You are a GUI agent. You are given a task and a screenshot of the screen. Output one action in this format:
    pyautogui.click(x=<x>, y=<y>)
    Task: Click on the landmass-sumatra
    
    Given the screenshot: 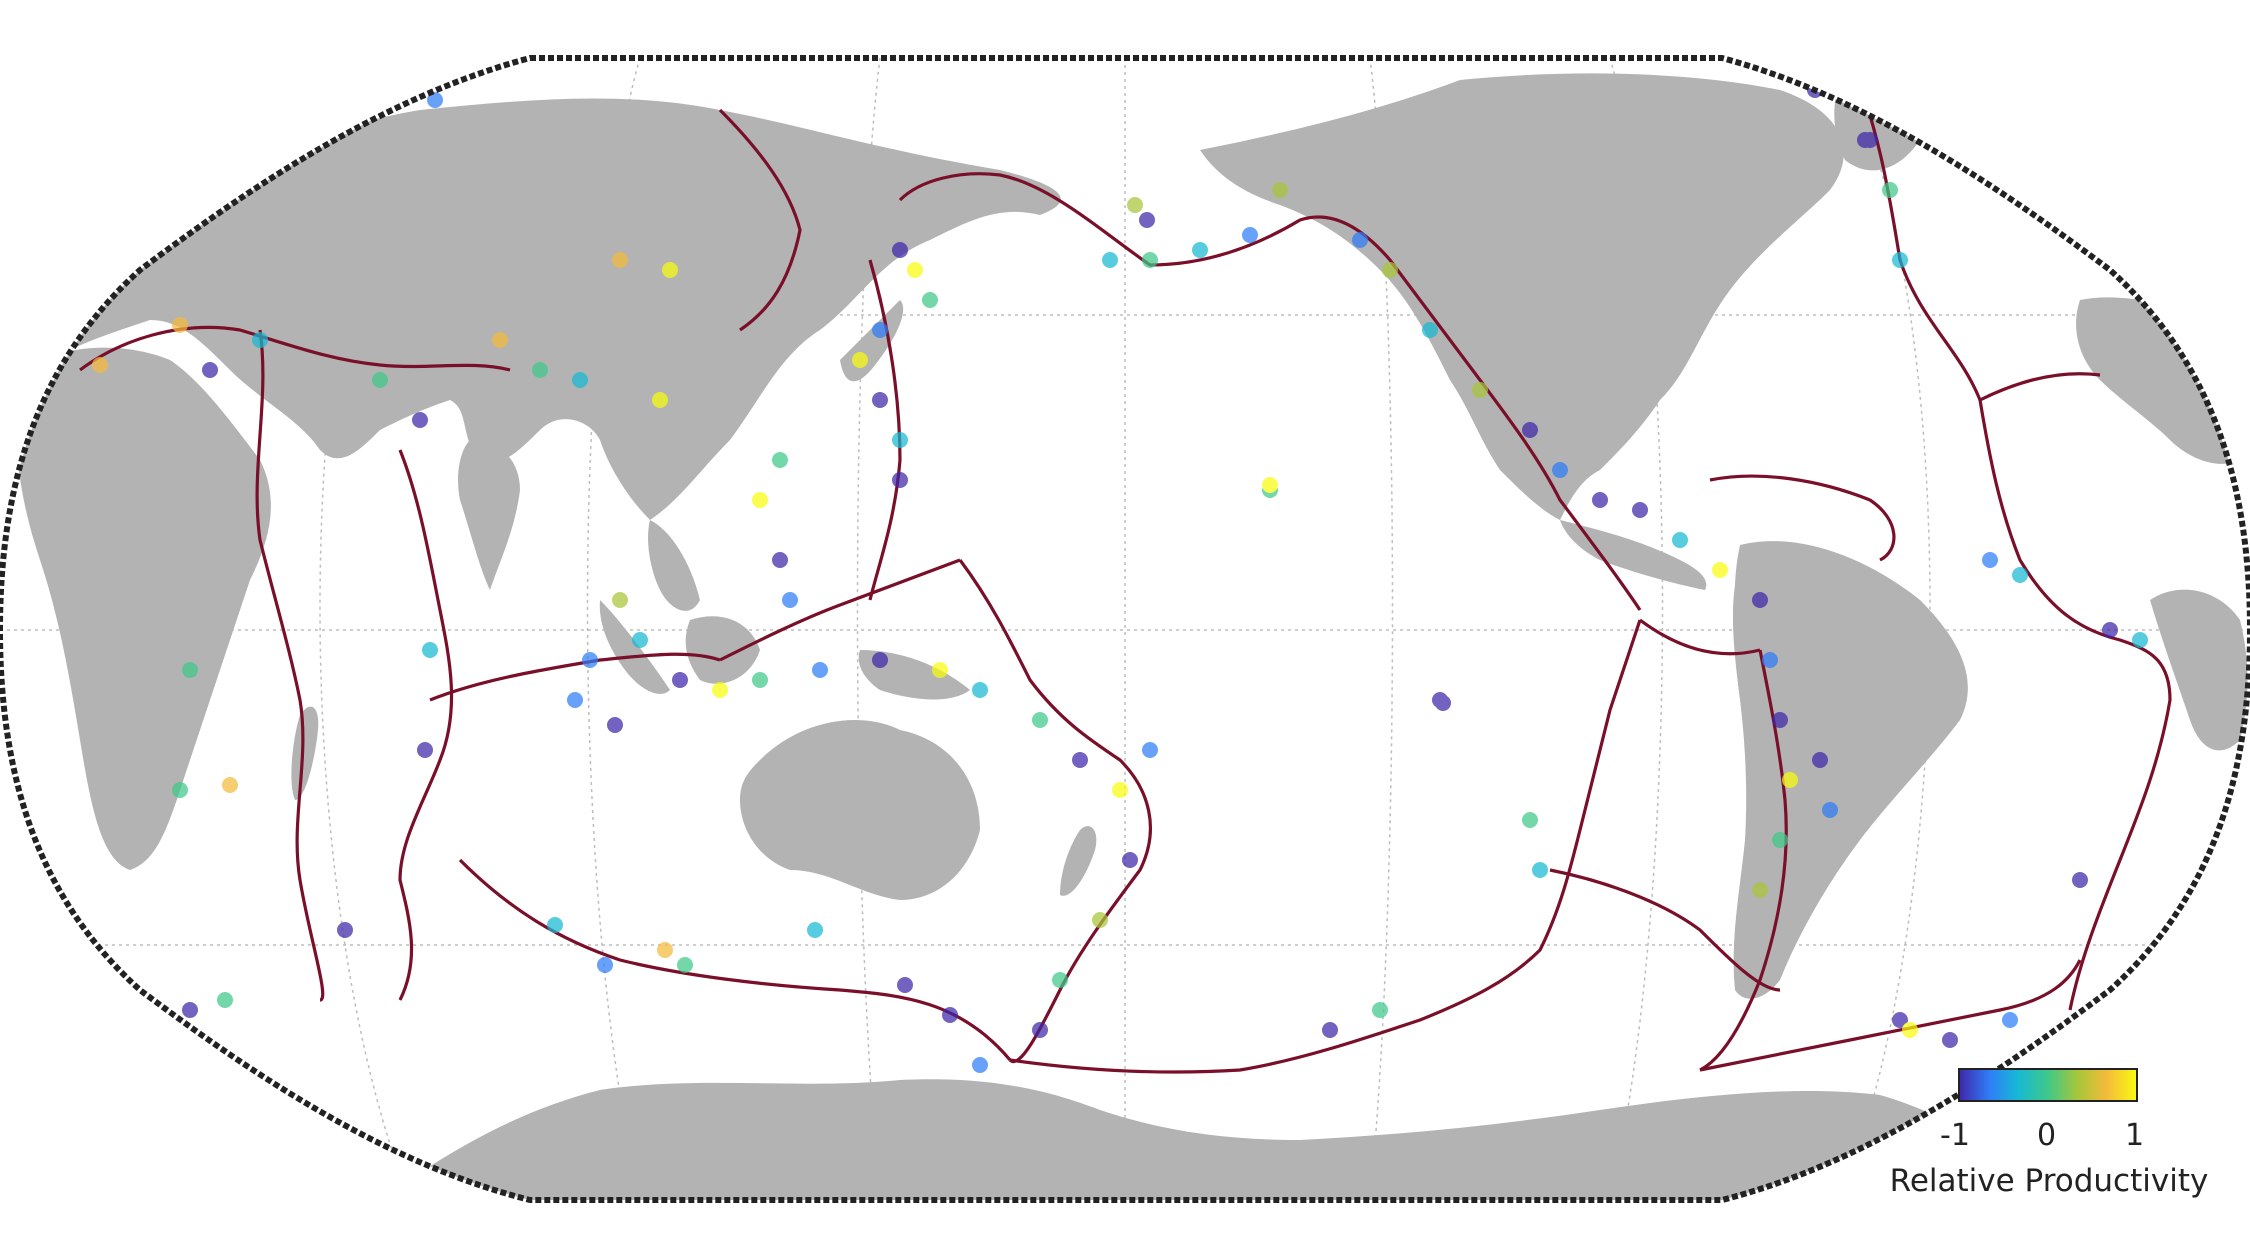 What is the action you would take?
    pyautogui.click(x=634, y=647)
    